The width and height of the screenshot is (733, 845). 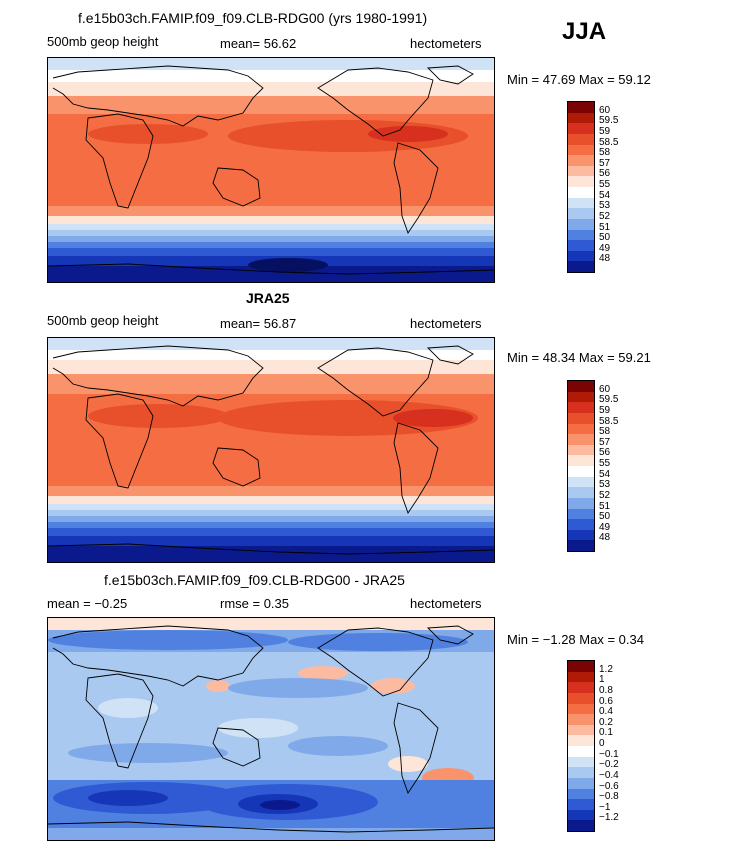 What do you see at coordinates (605, 517) in the screenshot?
I see `colorbar-tick-label: 50` at bounding box center [605, 517].